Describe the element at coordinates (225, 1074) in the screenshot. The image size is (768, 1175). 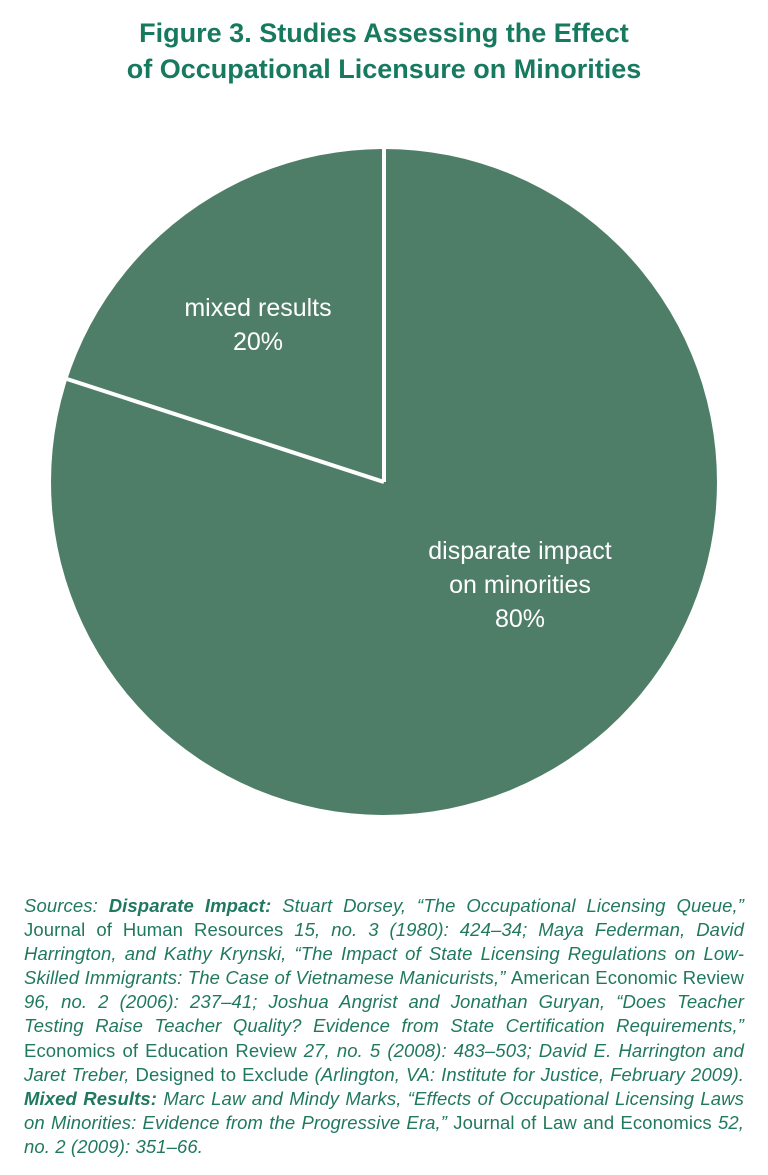
I see `sources-segment: Designed to Exclude` at that location.